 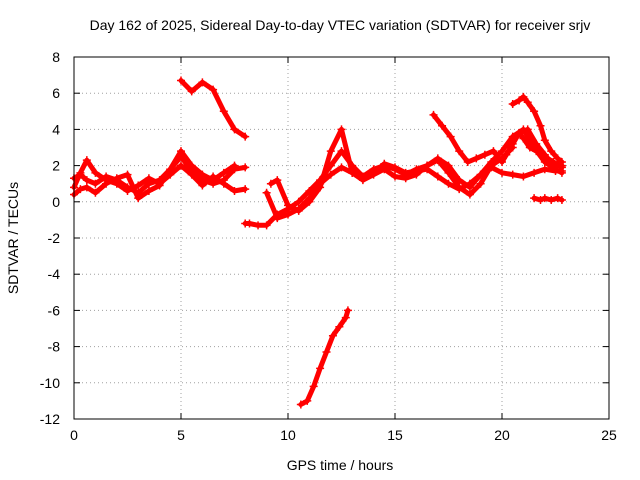 I want to click on x-tick-label: 5, so click(x=181, y=435).